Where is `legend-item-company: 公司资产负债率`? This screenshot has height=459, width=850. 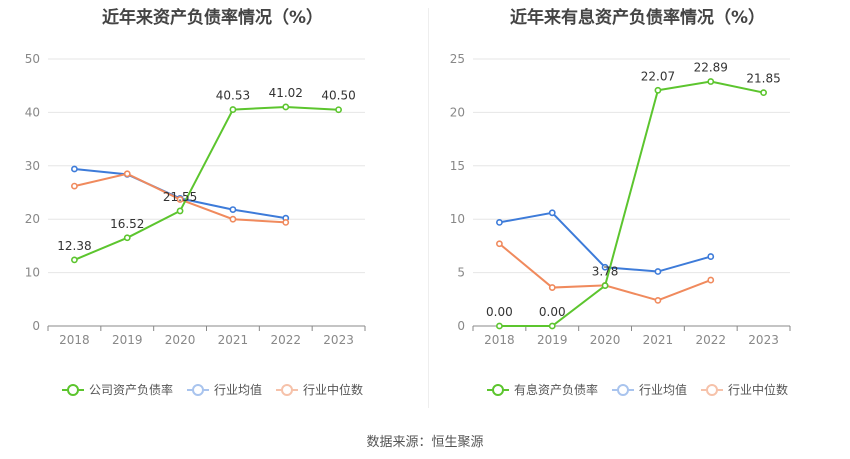
legend-item-company: 公司资产负债率 is located at coordinates (117, 389).